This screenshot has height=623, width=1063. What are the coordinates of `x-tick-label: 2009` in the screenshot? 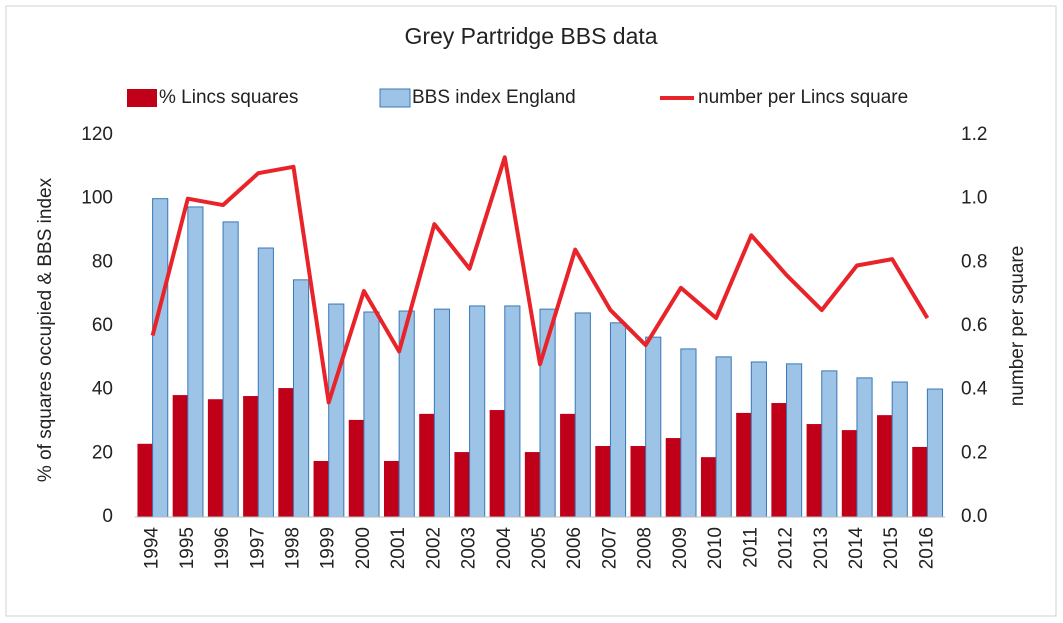 It's located at (680, 548).